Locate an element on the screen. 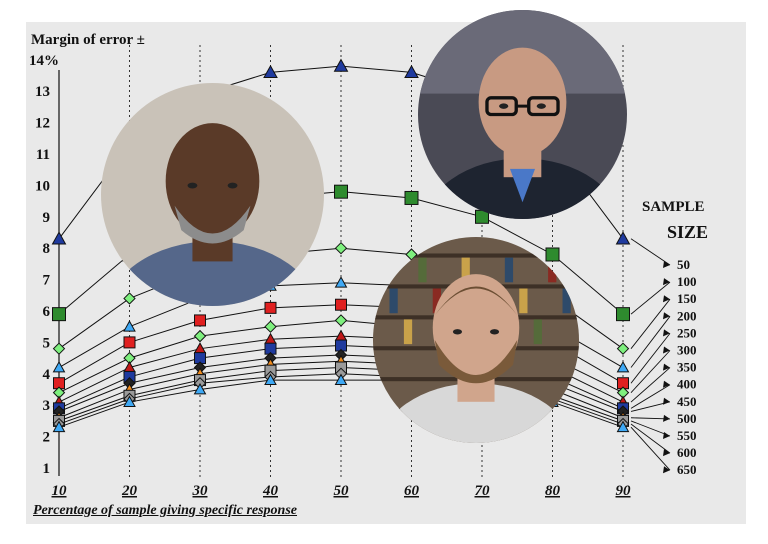 The image size is (768, 544). photo-man-gray-sweater is located at coordinates (212, 194).